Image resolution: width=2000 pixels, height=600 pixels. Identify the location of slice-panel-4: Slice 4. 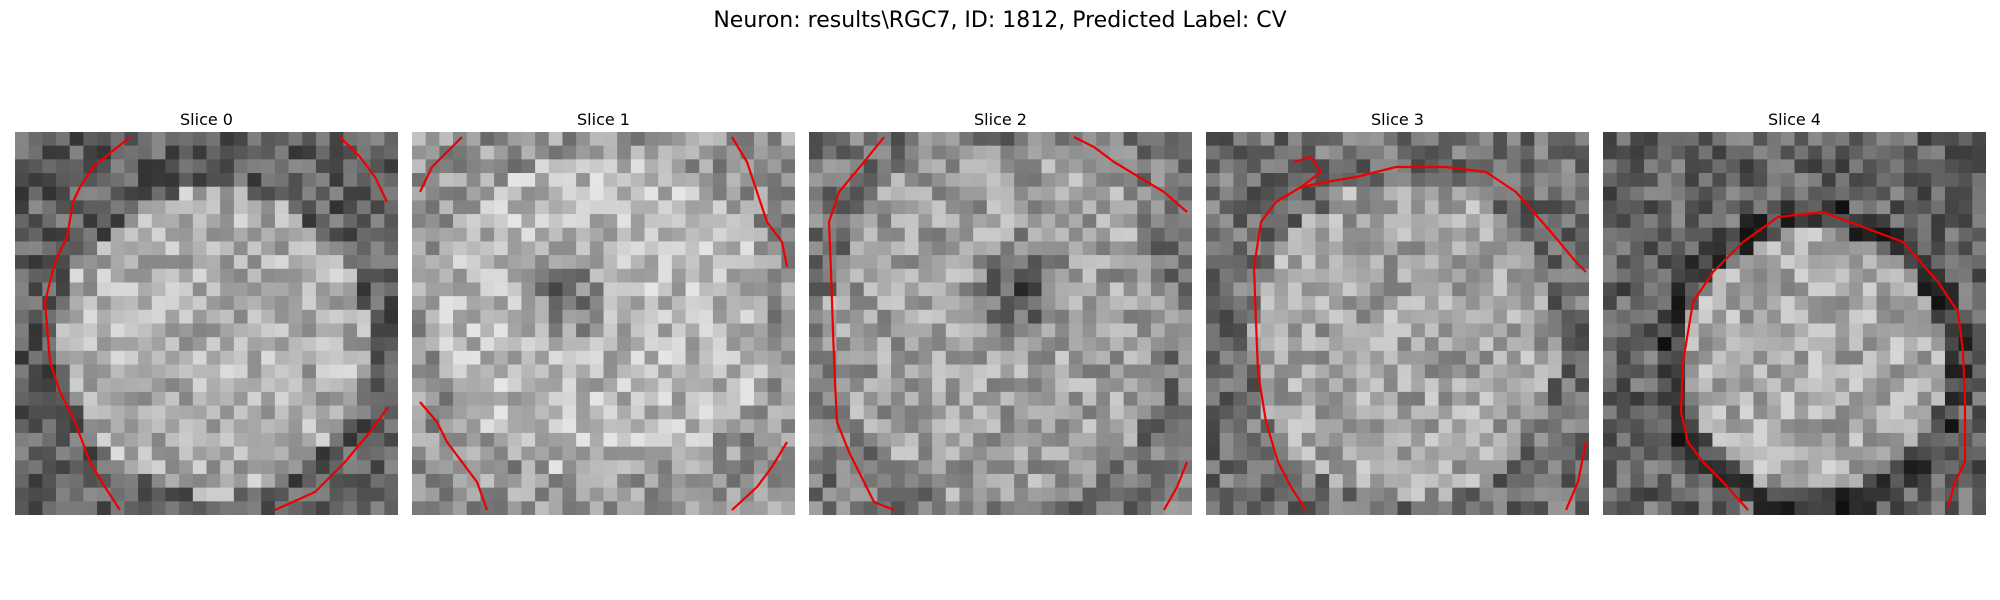
(1794, 311).